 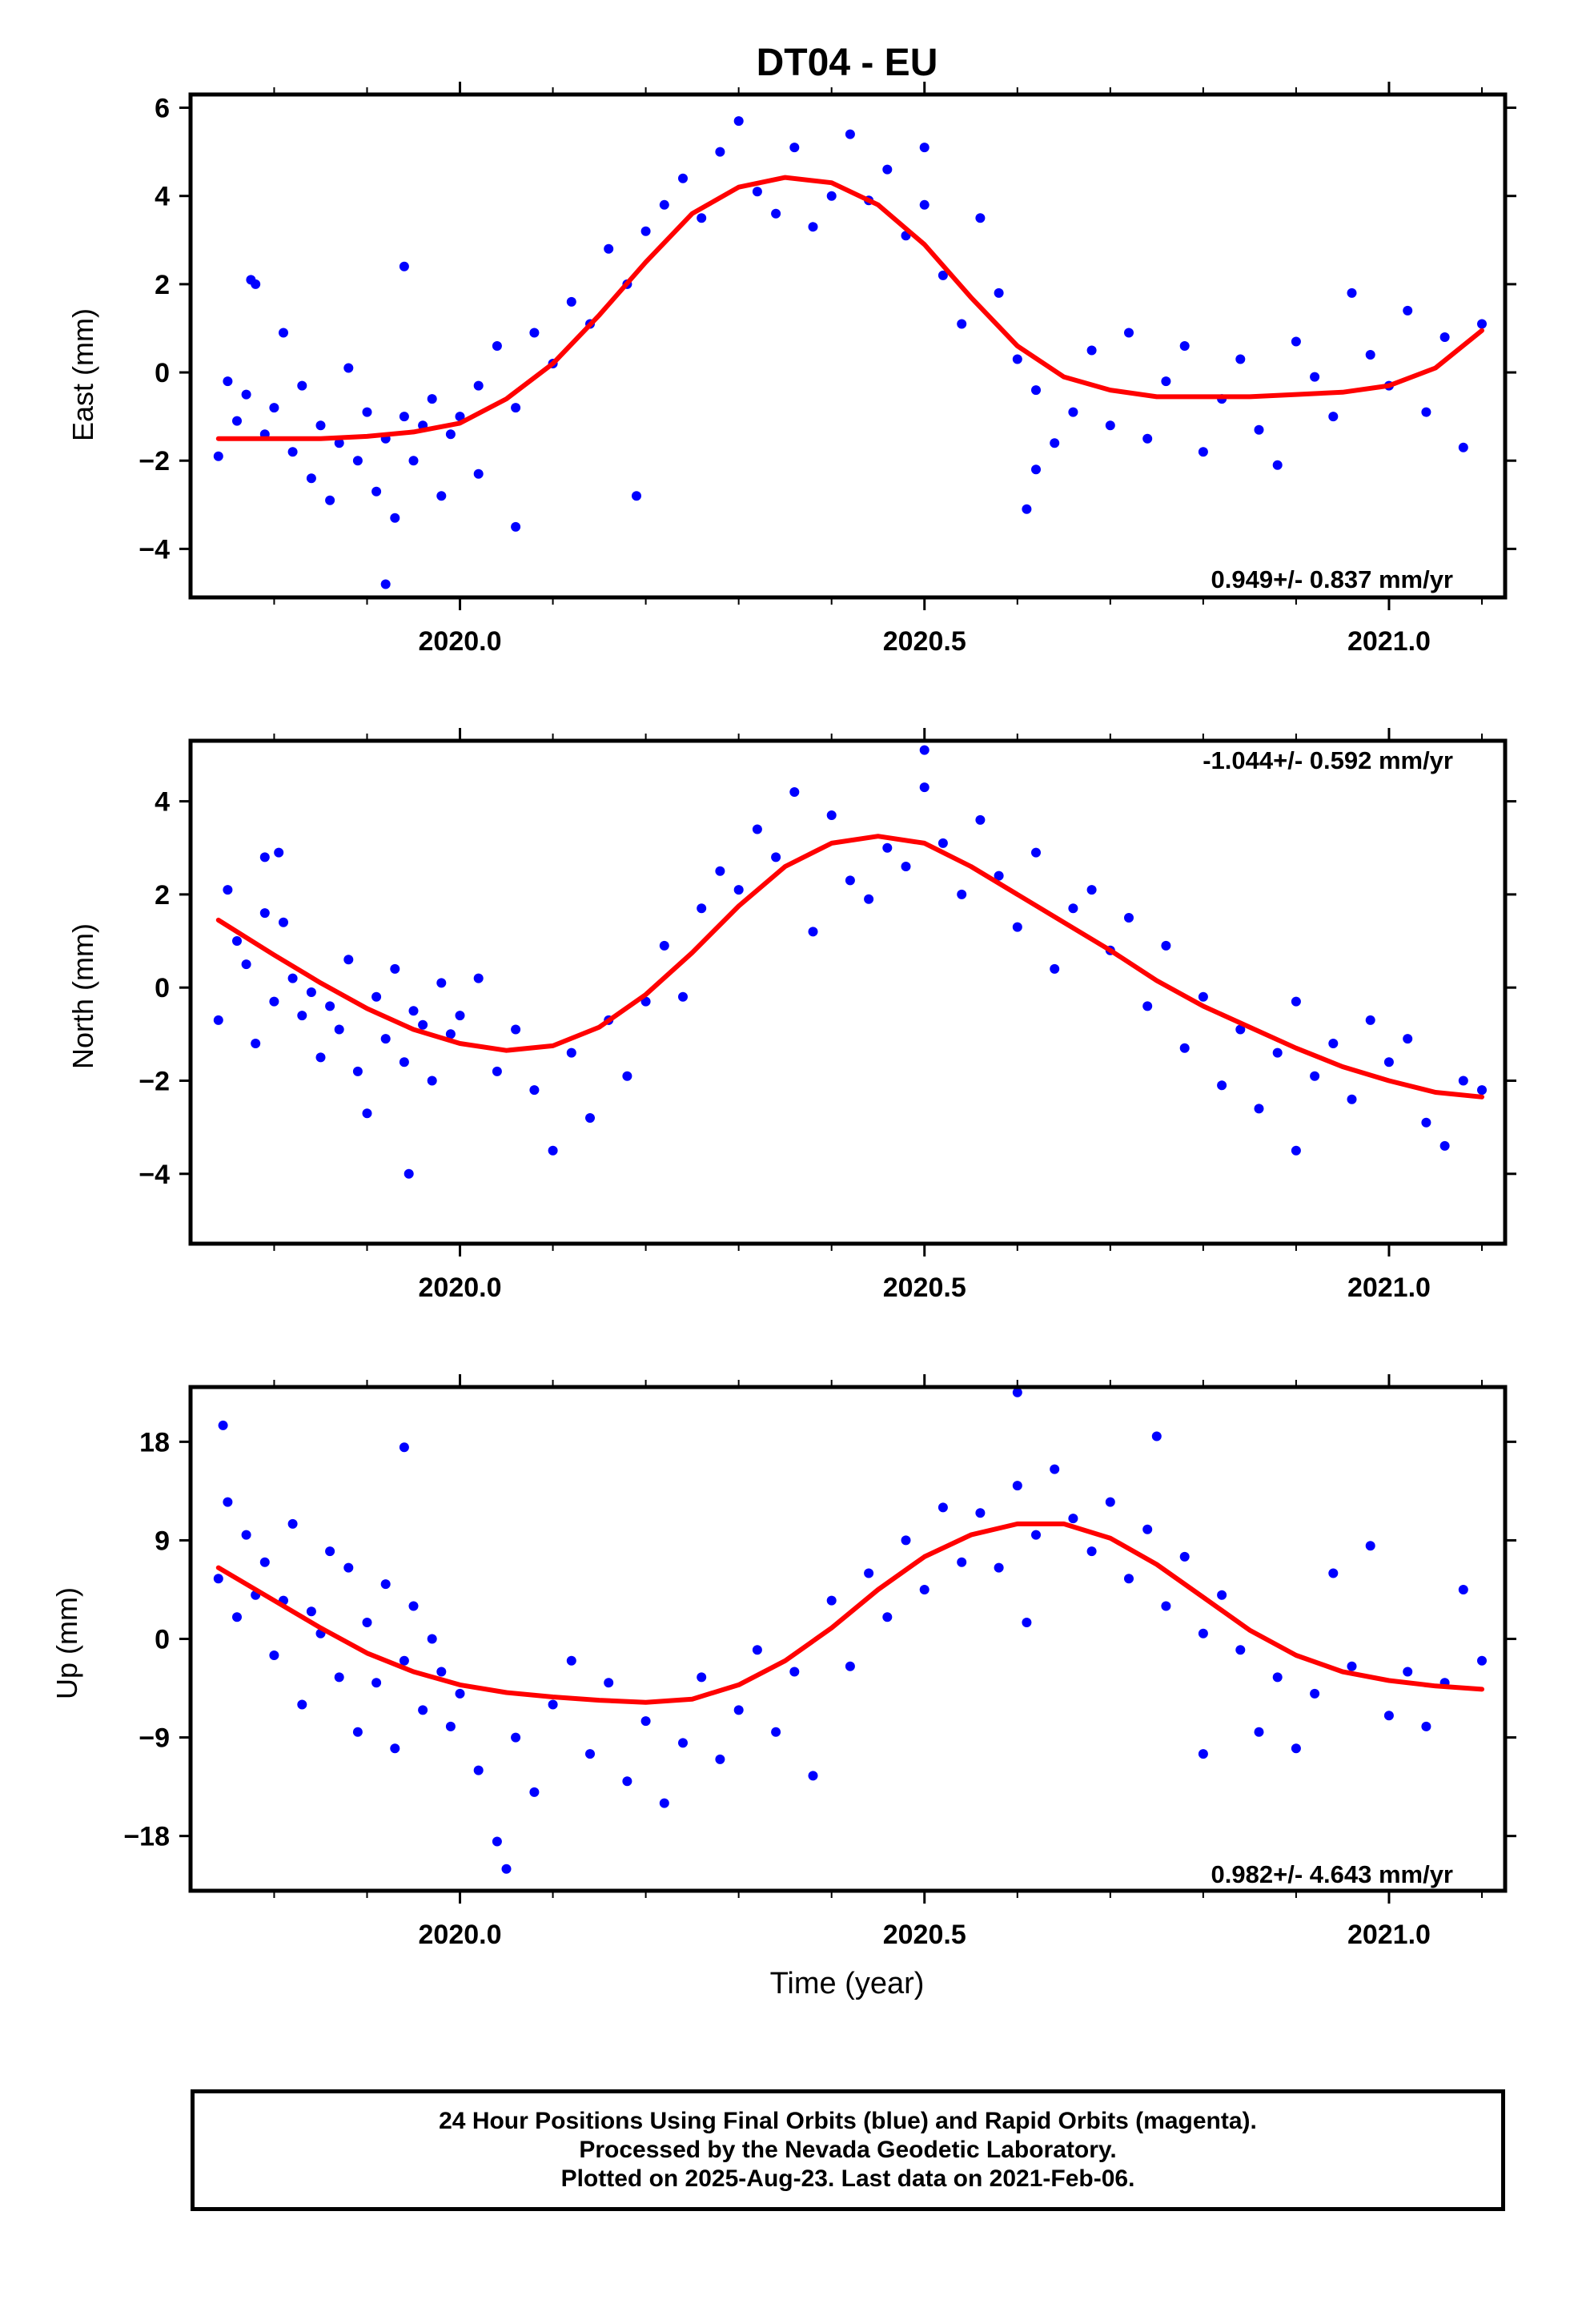 What do you see at coordinates (162, 373) in the screenshot?
I see `y-tick-label-east: 0` at bounding box center [162, 373].